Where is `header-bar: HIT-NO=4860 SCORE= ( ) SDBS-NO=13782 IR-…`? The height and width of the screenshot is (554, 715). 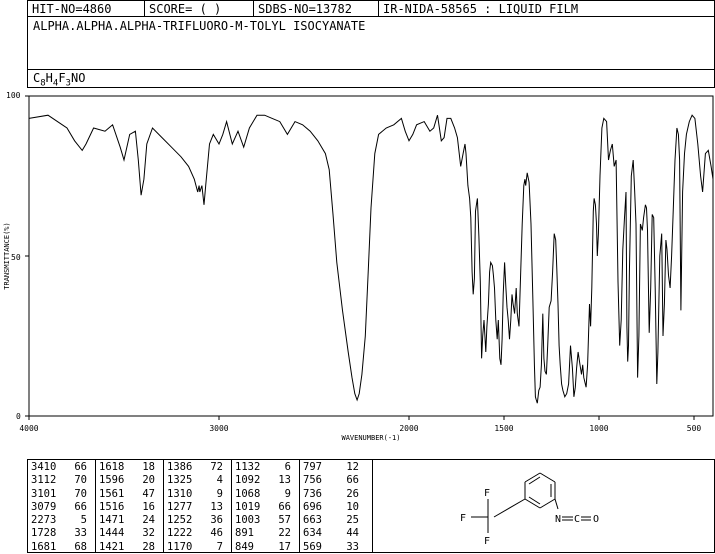
header-bar: HIT-NO=4860 SCORE= ( ) SDBS-NO=13782 IR-… is located at coordinates (371, 8).